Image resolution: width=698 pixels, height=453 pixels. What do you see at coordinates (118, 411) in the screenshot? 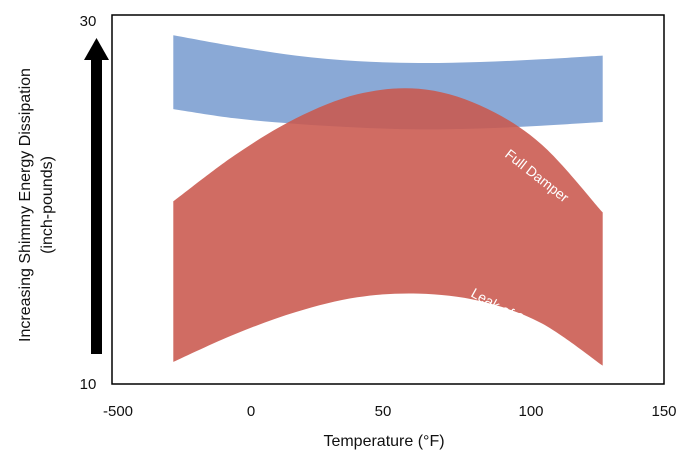
I see `x-tick-label: -500` at bounding box center [118, 411].